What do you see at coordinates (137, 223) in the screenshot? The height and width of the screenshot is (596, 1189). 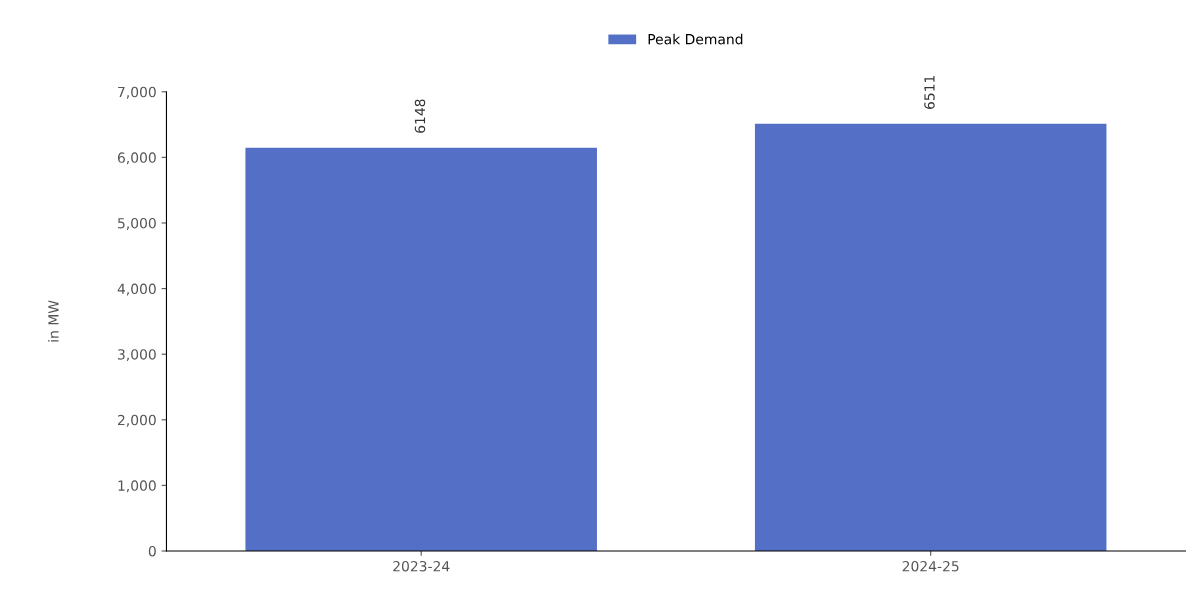 I see `y-tick-label: 5,000` at bounding box center [137, 223].